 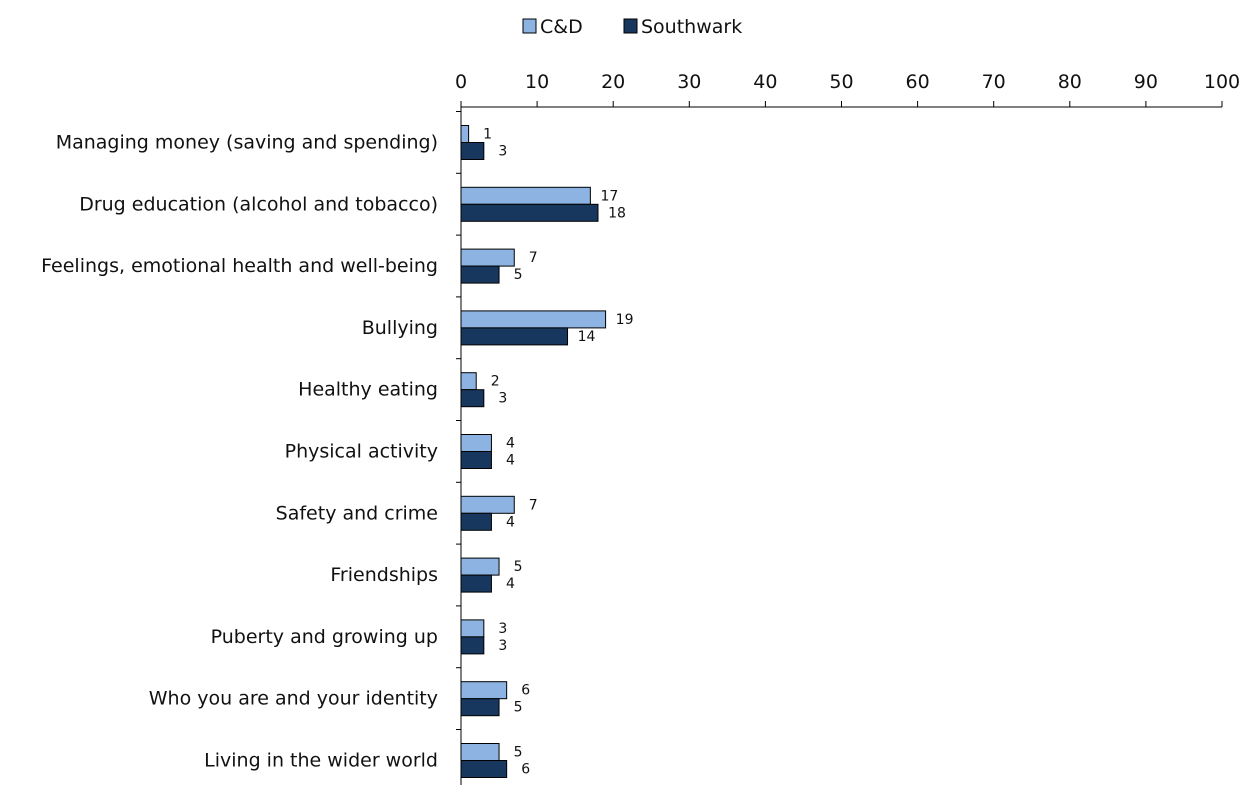 I want to click on x-tick-label: 40, so click(x=765, y=82).